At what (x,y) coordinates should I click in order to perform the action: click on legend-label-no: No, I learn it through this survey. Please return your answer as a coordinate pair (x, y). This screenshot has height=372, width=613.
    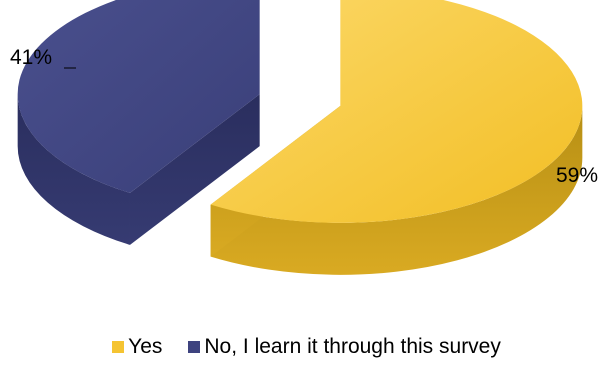
    Looking at the image, I should click on (352, 346).